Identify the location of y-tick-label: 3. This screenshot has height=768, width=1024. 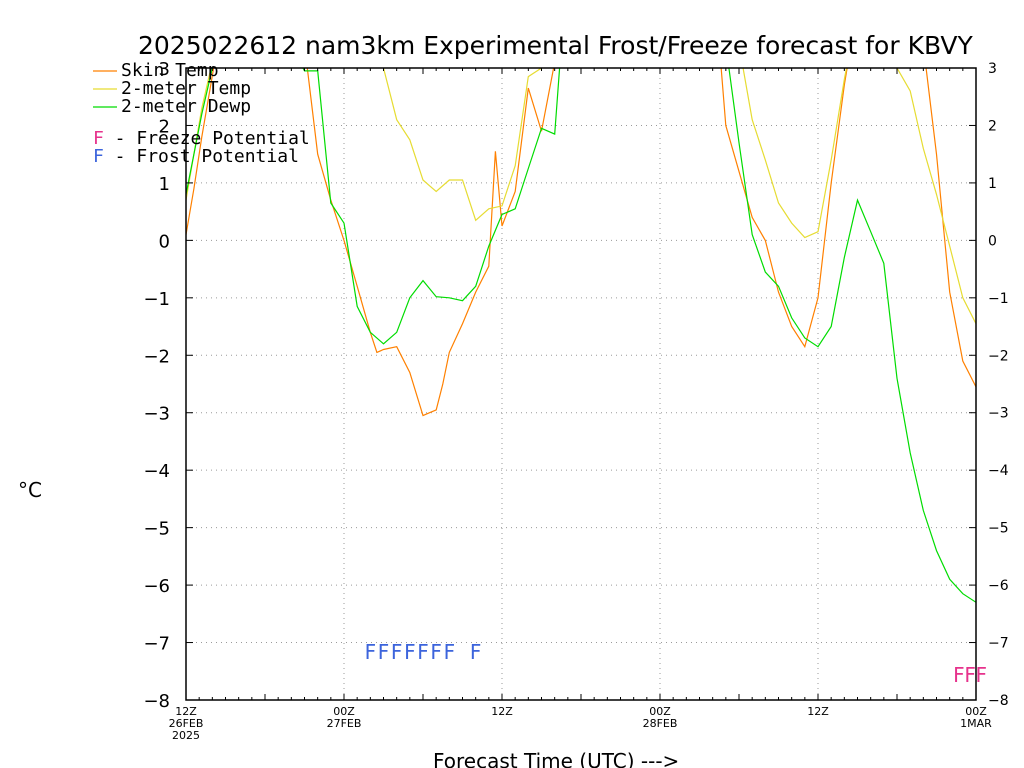
(164, 69).